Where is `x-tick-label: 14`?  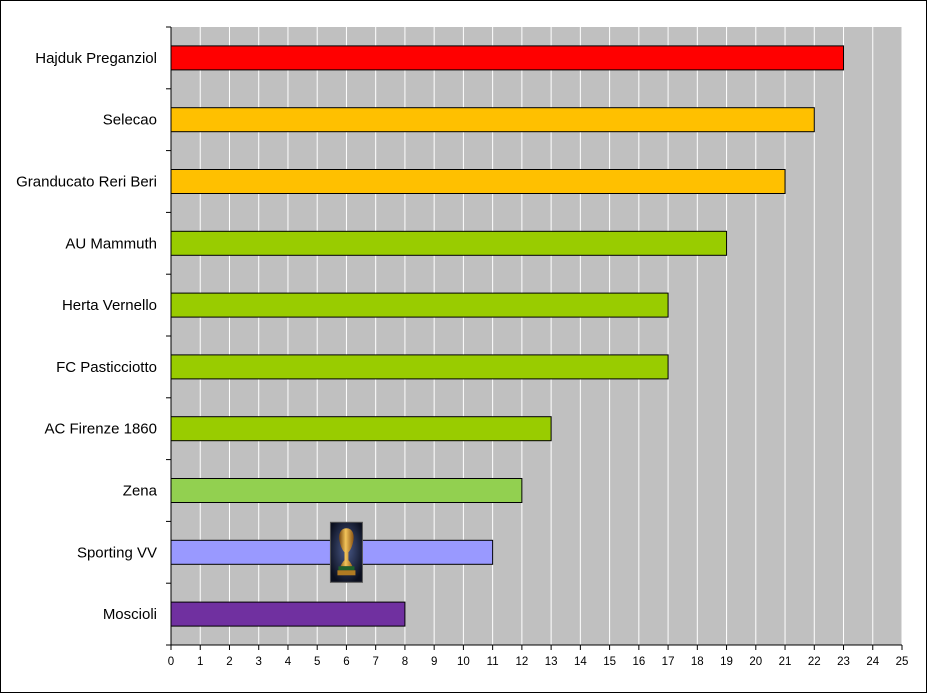 x-tick-label: 14 is located at coordinates (580, 662).